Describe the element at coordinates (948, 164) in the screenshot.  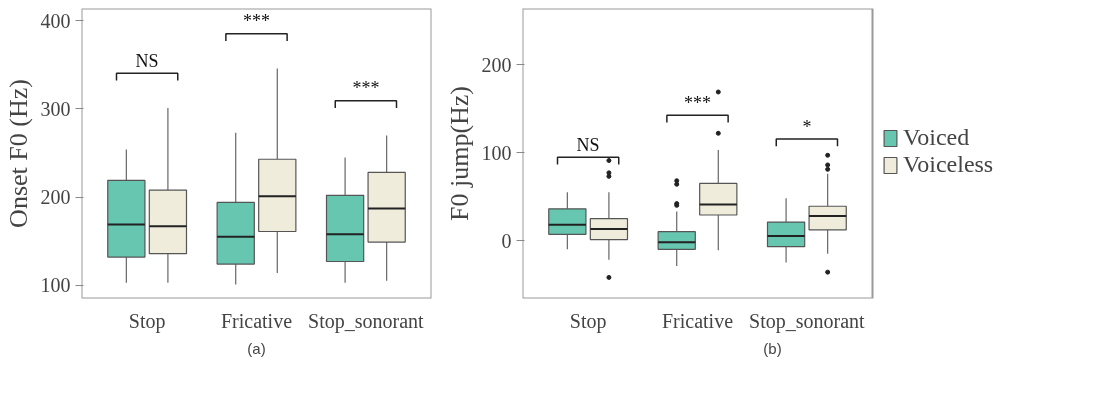
I see `legend-label: Voiceless` at that location.